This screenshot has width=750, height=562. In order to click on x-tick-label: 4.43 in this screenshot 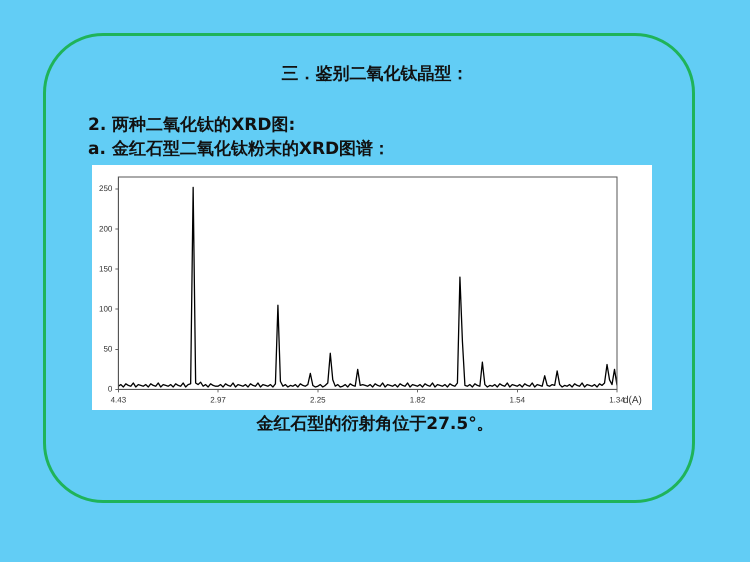, I will do `click(118, 399)`.